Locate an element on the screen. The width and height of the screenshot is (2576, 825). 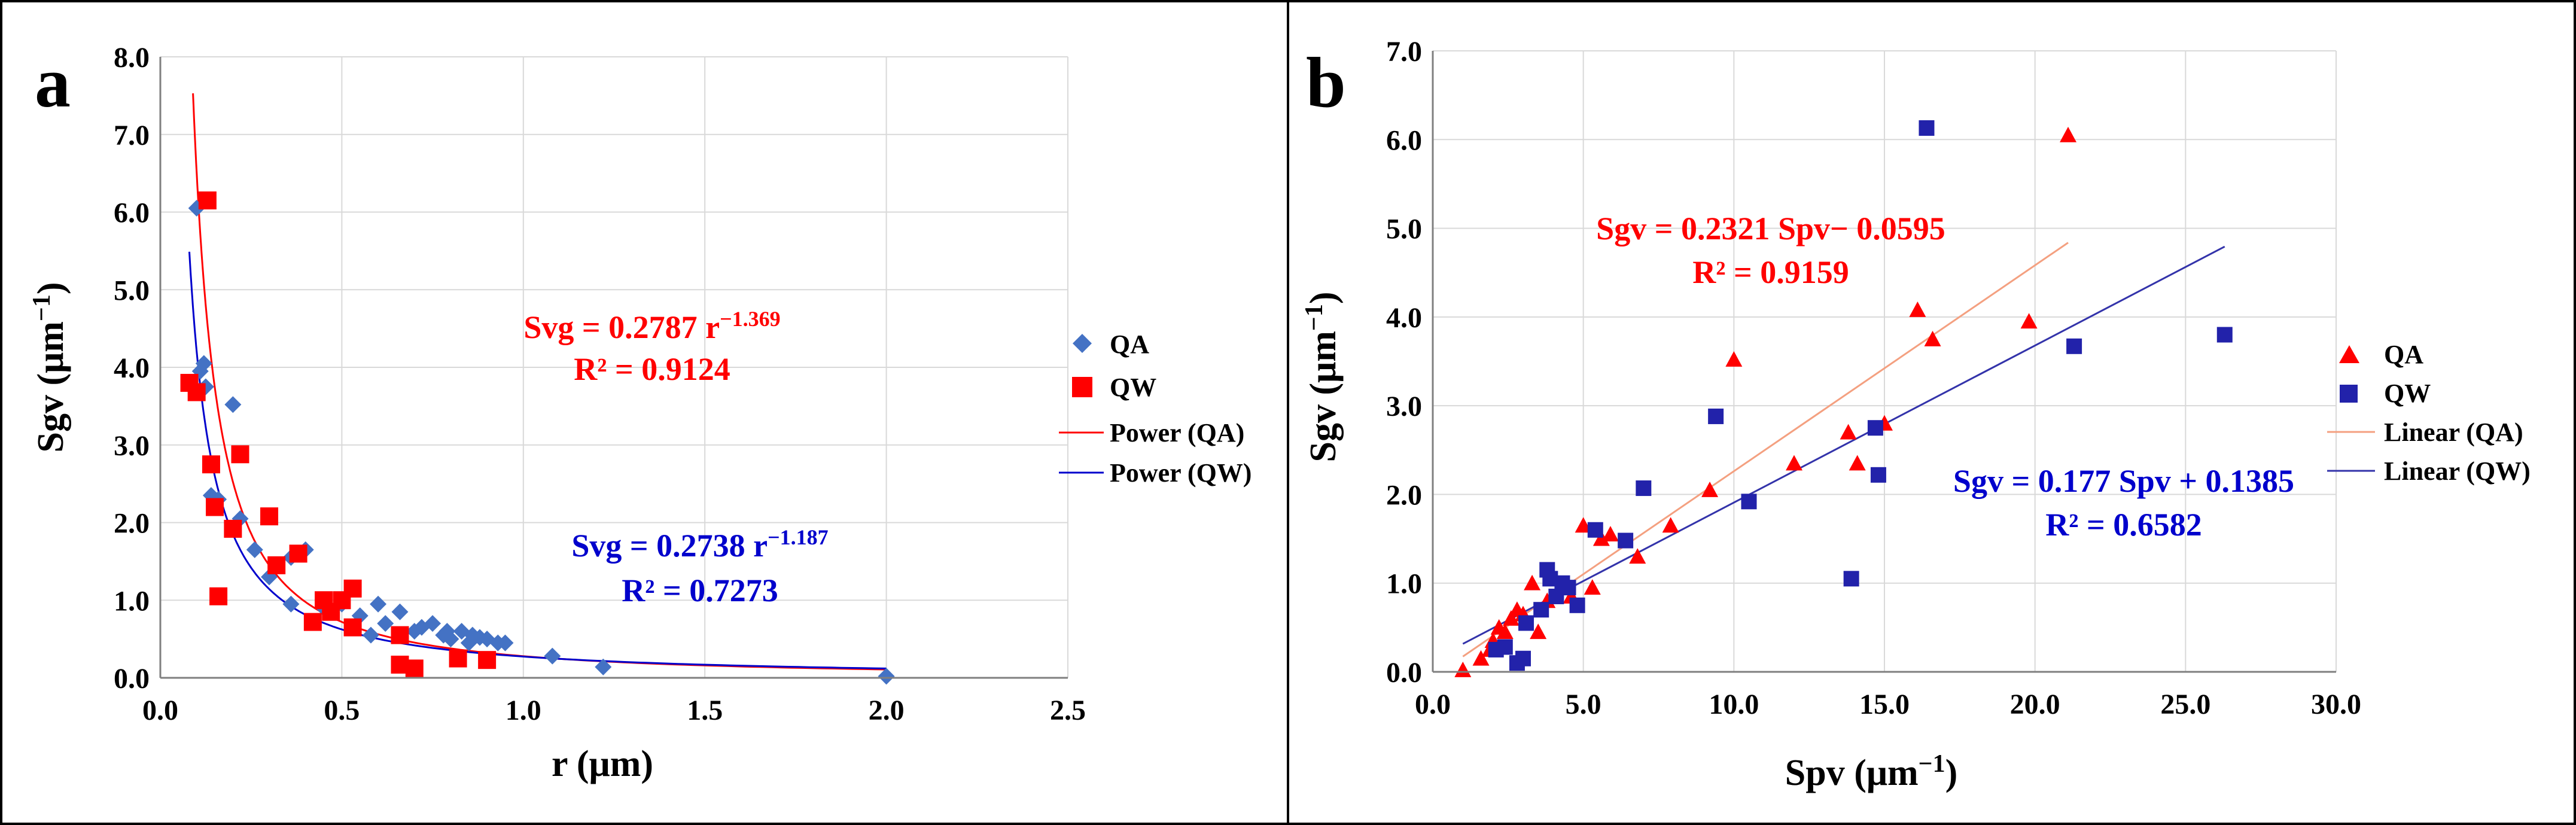
panel-a-legend-power-qa-label: Power (QA) is located at coordinates (1177, 432).